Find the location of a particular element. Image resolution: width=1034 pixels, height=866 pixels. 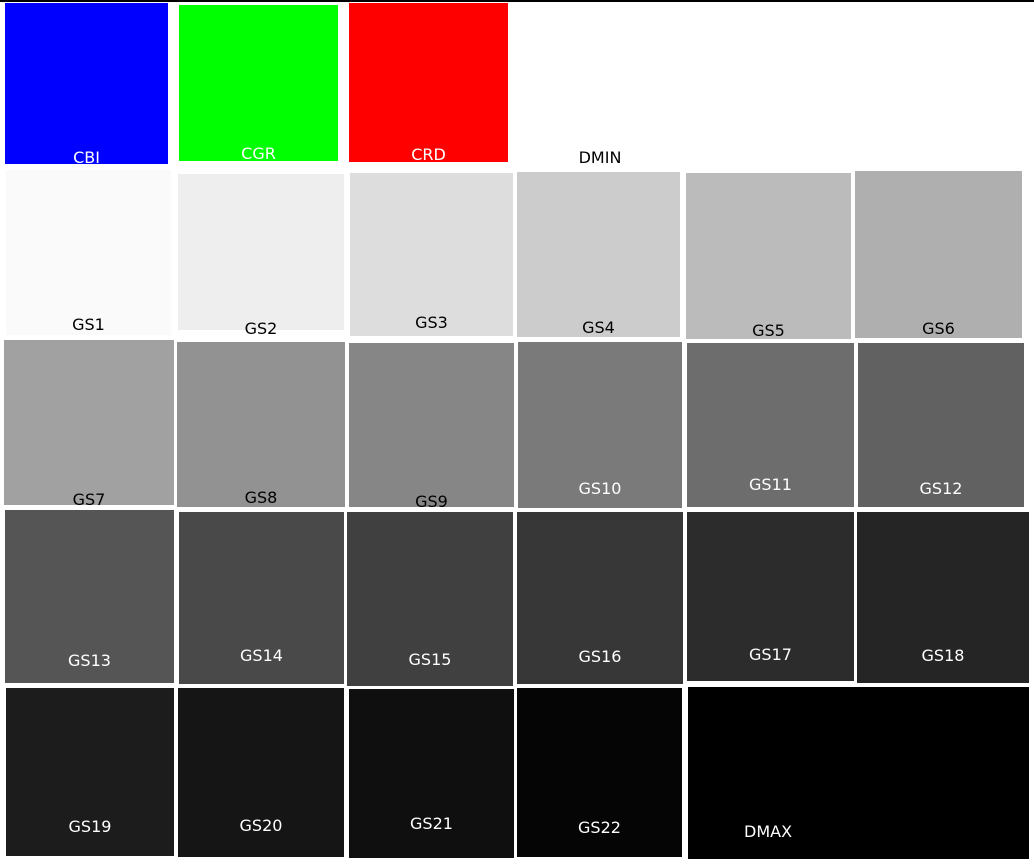

patch-cbi: CBI is located at coordinates (86, 85).